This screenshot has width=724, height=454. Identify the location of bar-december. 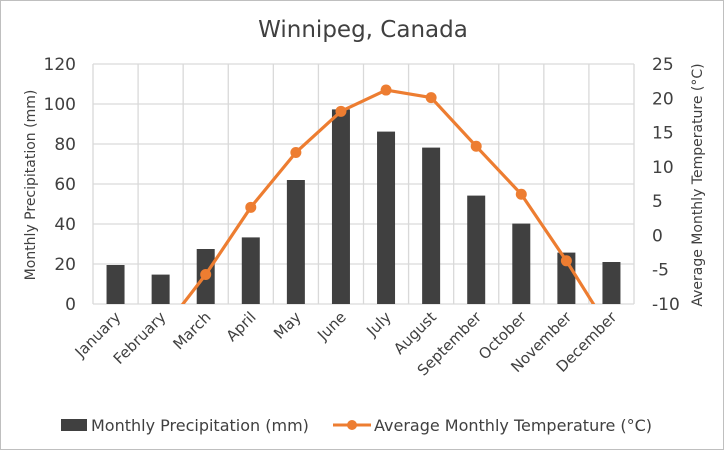
(611, 283).